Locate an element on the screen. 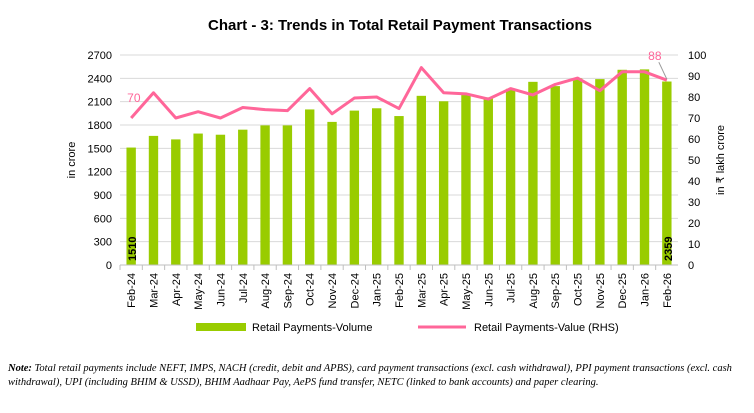  x-tick-label: Feb-24 is located at coordinates (132, 290).